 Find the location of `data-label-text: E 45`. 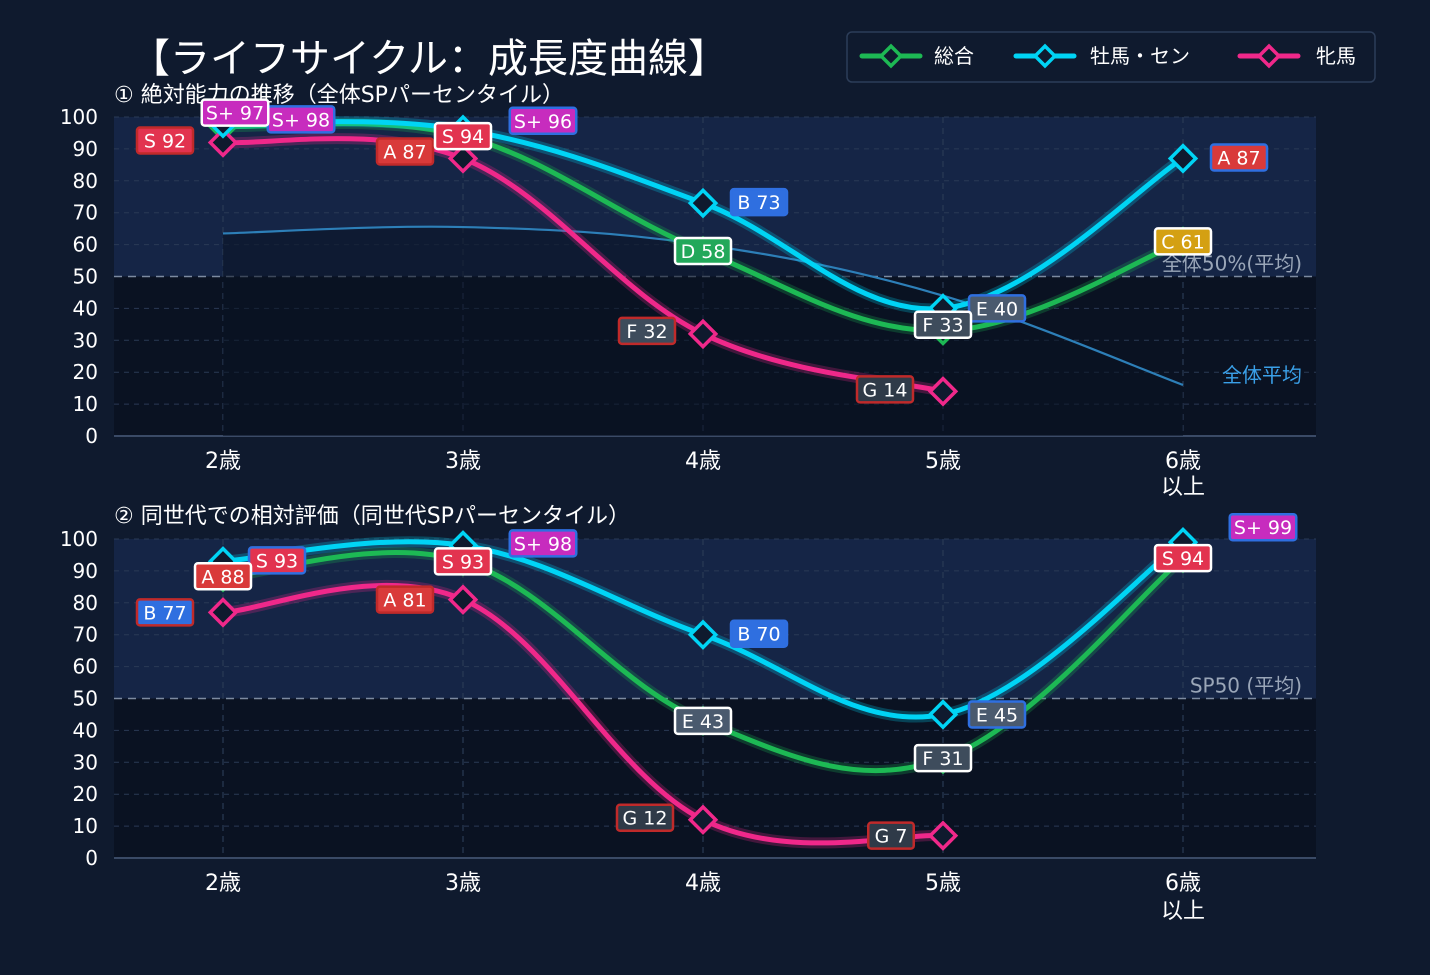

data-label-text: E 45 is located at coordinates (997, 715).